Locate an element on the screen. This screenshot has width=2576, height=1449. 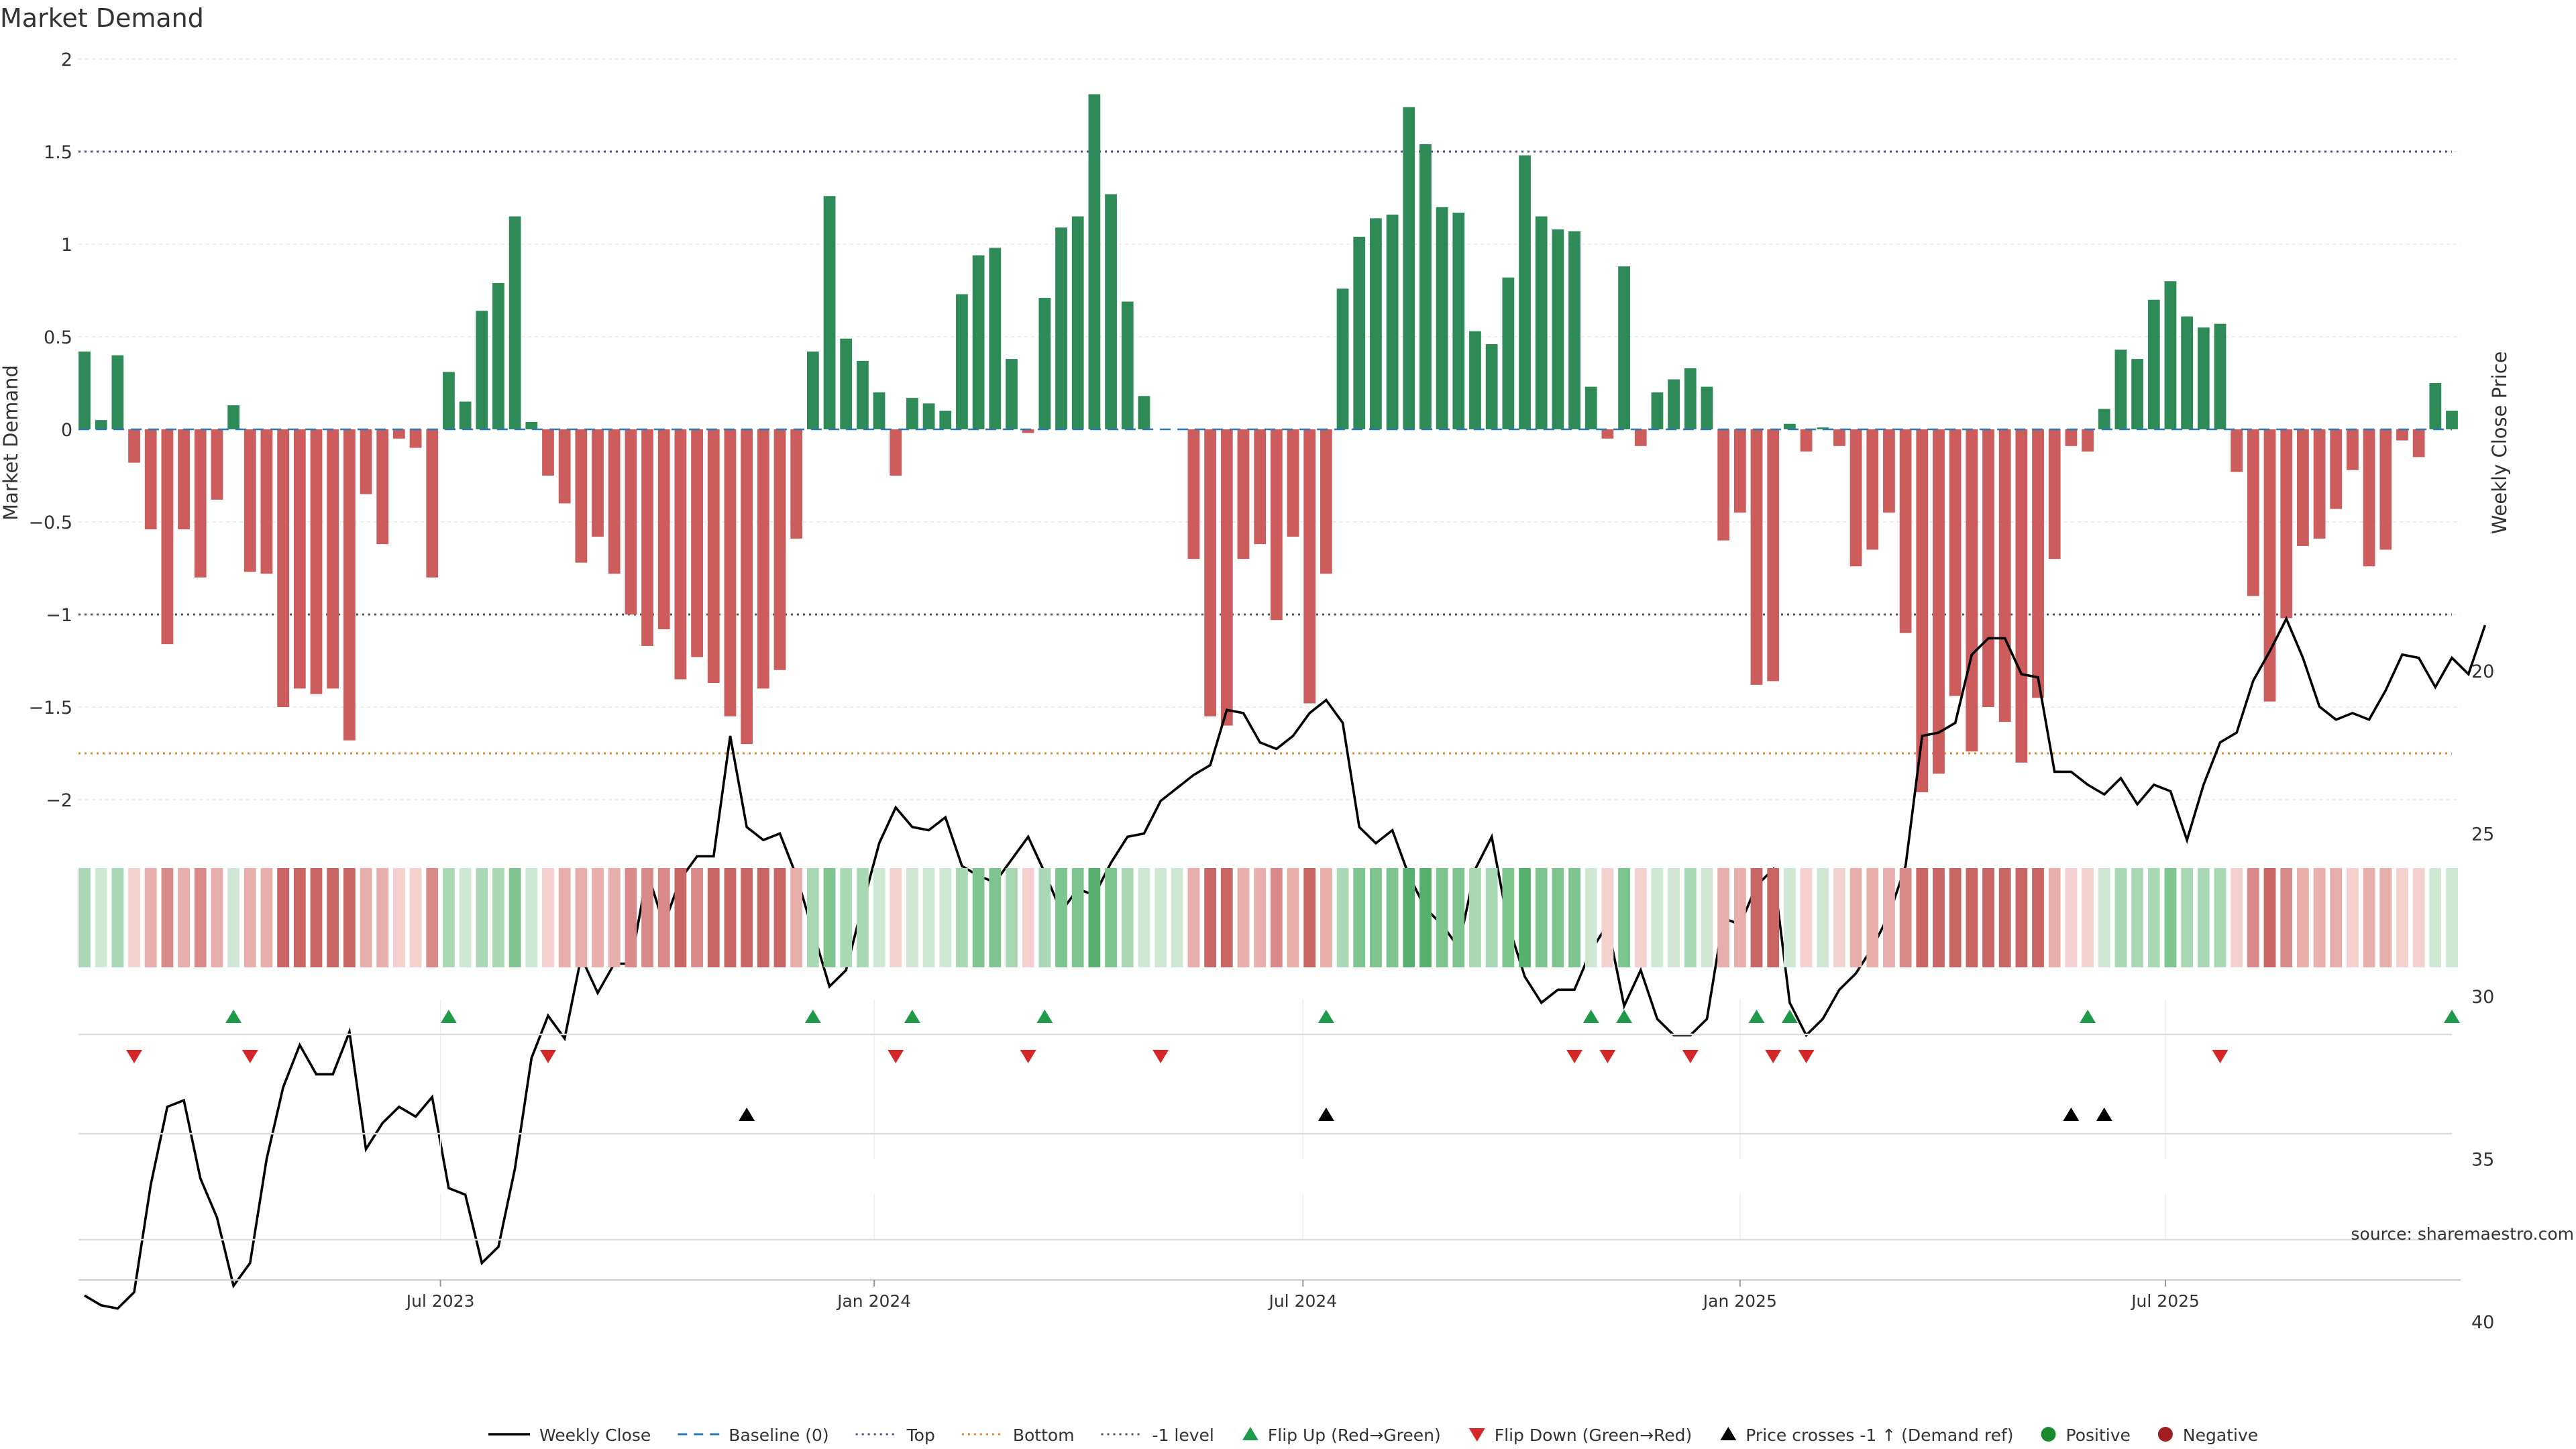
y-tick-label: 2 is located at coordinates (66, 60).